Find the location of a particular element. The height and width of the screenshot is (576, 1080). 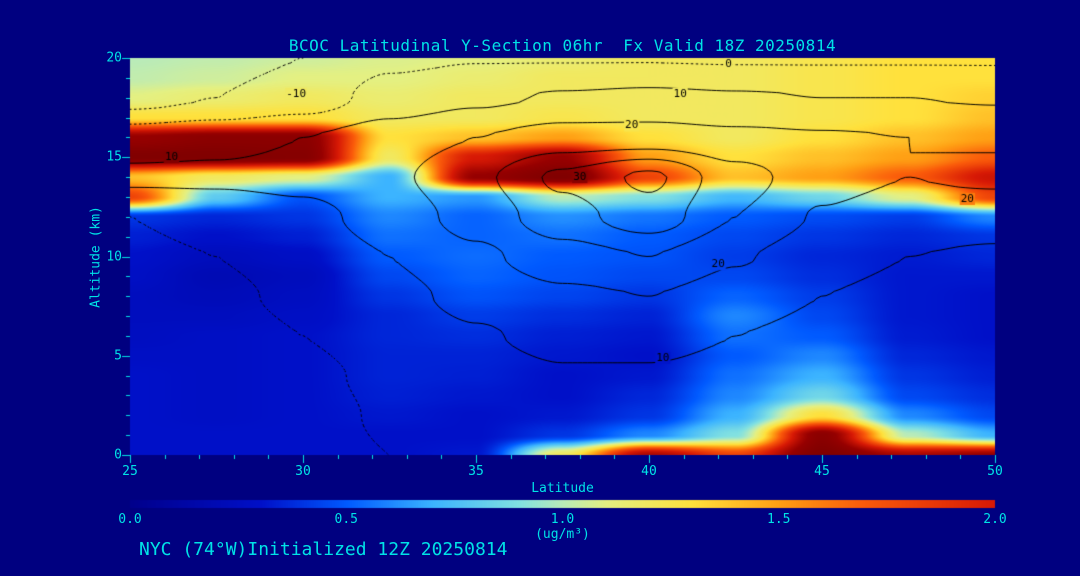

colorbar-units-label: (ug/m³) is located at coordinates (562, 534).